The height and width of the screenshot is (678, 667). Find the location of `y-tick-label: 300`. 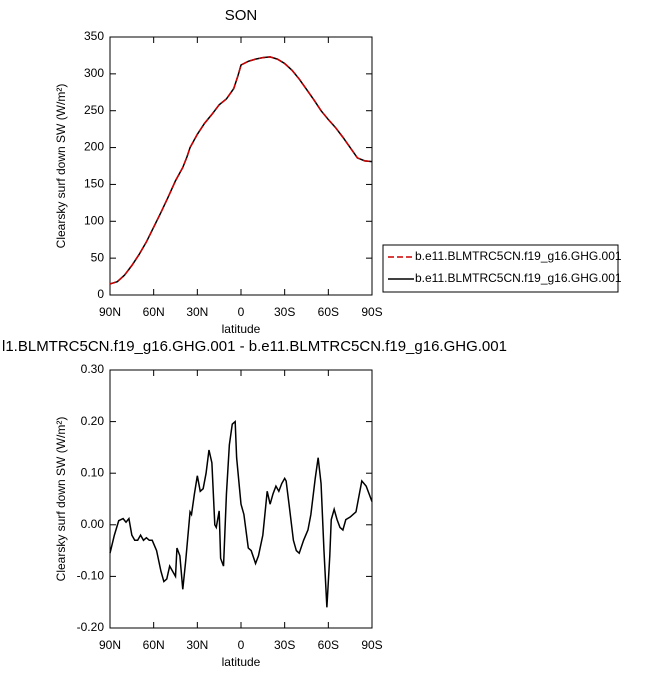

y-tick-label: 300 is located at coordinates (94, 73).